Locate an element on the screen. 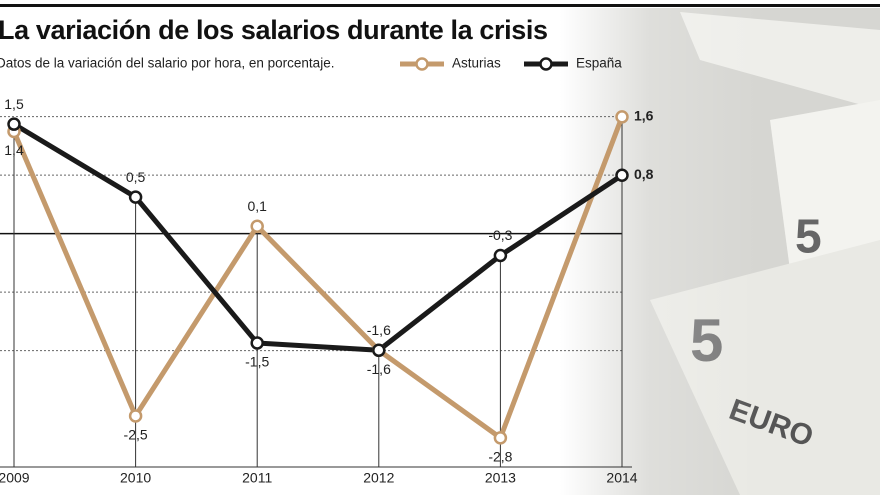 This screenshot has width=880, height=495. x-tick-label: 2010 is located at coordinates (135, 478).